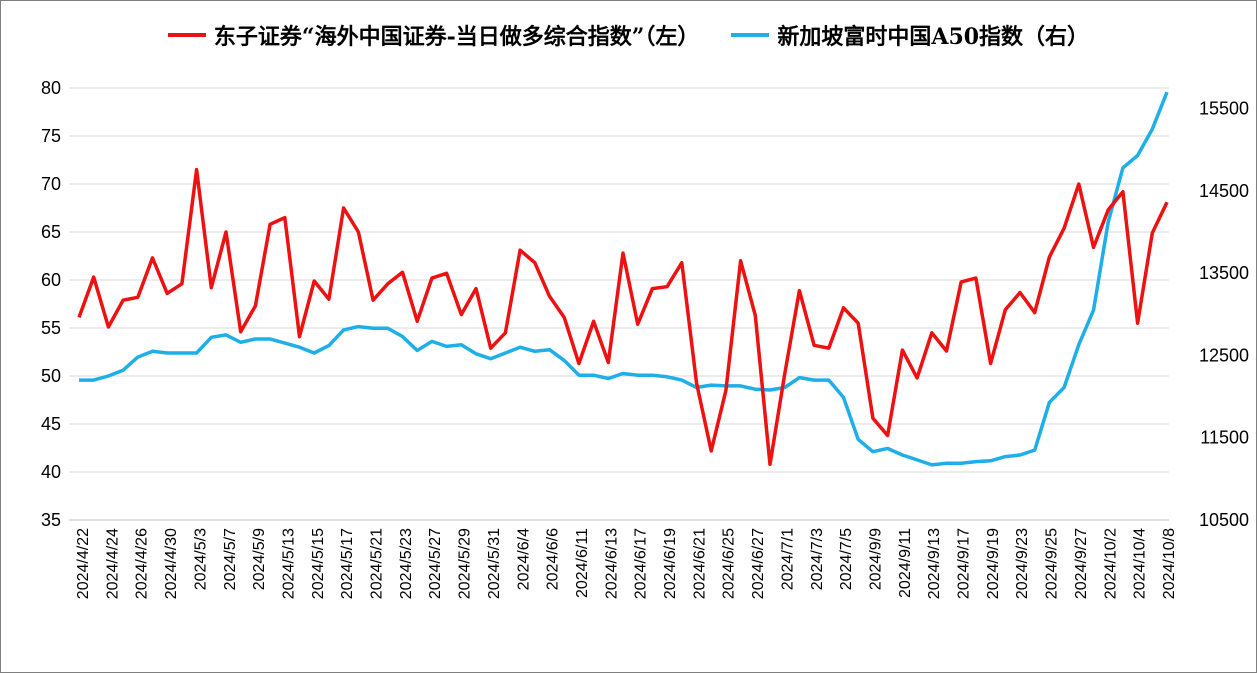  Describe the element at coordinates (51, 328) in the screenshot. I see `left-tick-label-55: 55` at that location.